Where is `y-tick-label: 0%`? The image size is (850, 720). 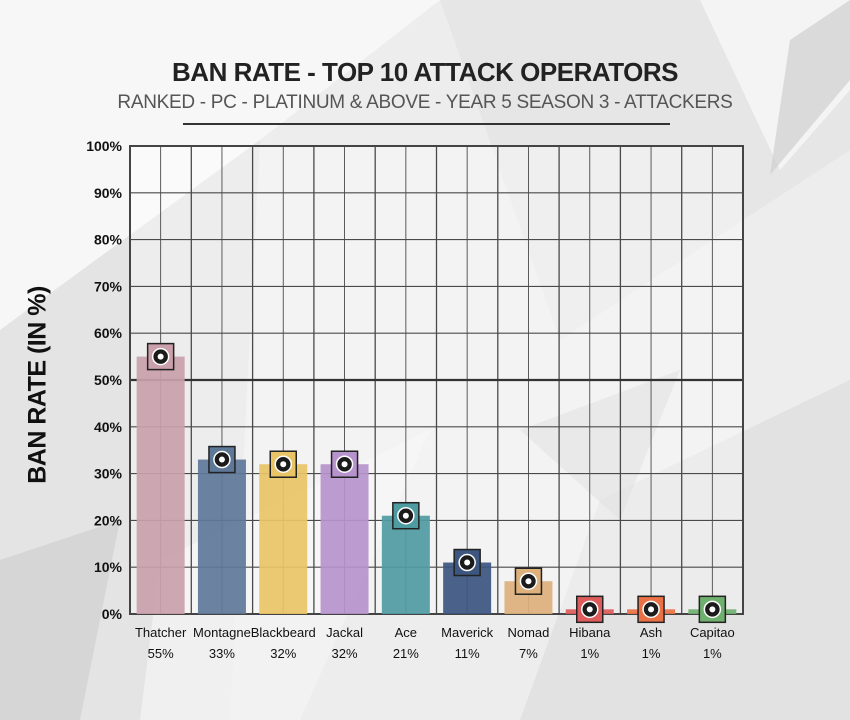 y-tick-label: 0% is located at coordinates (112, 614).